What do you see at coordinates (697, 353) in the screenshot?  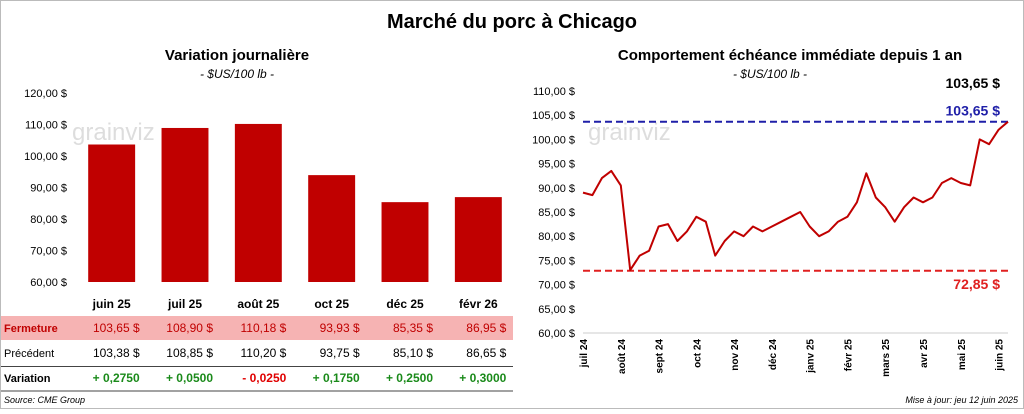 I see `x-tick-label: oct 24` at bounding box center [697, 353].